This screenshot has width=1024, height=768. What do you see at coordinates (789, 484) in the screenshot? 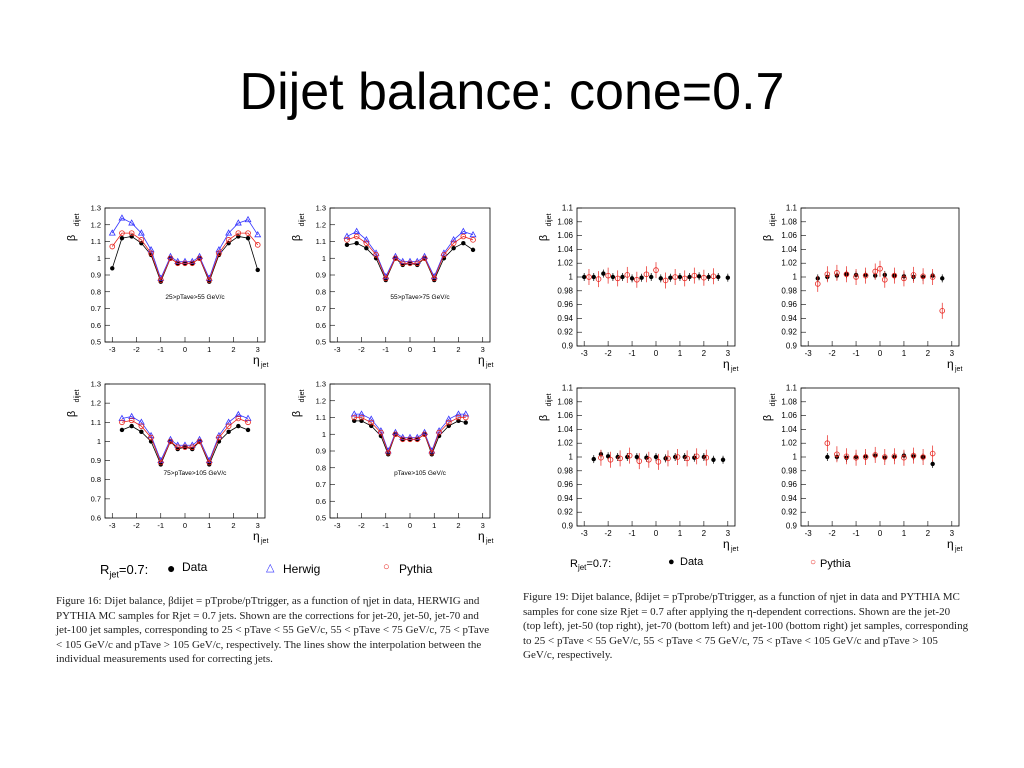
I see `y-tick-label: 0.96` at bounding box center [789, 484].